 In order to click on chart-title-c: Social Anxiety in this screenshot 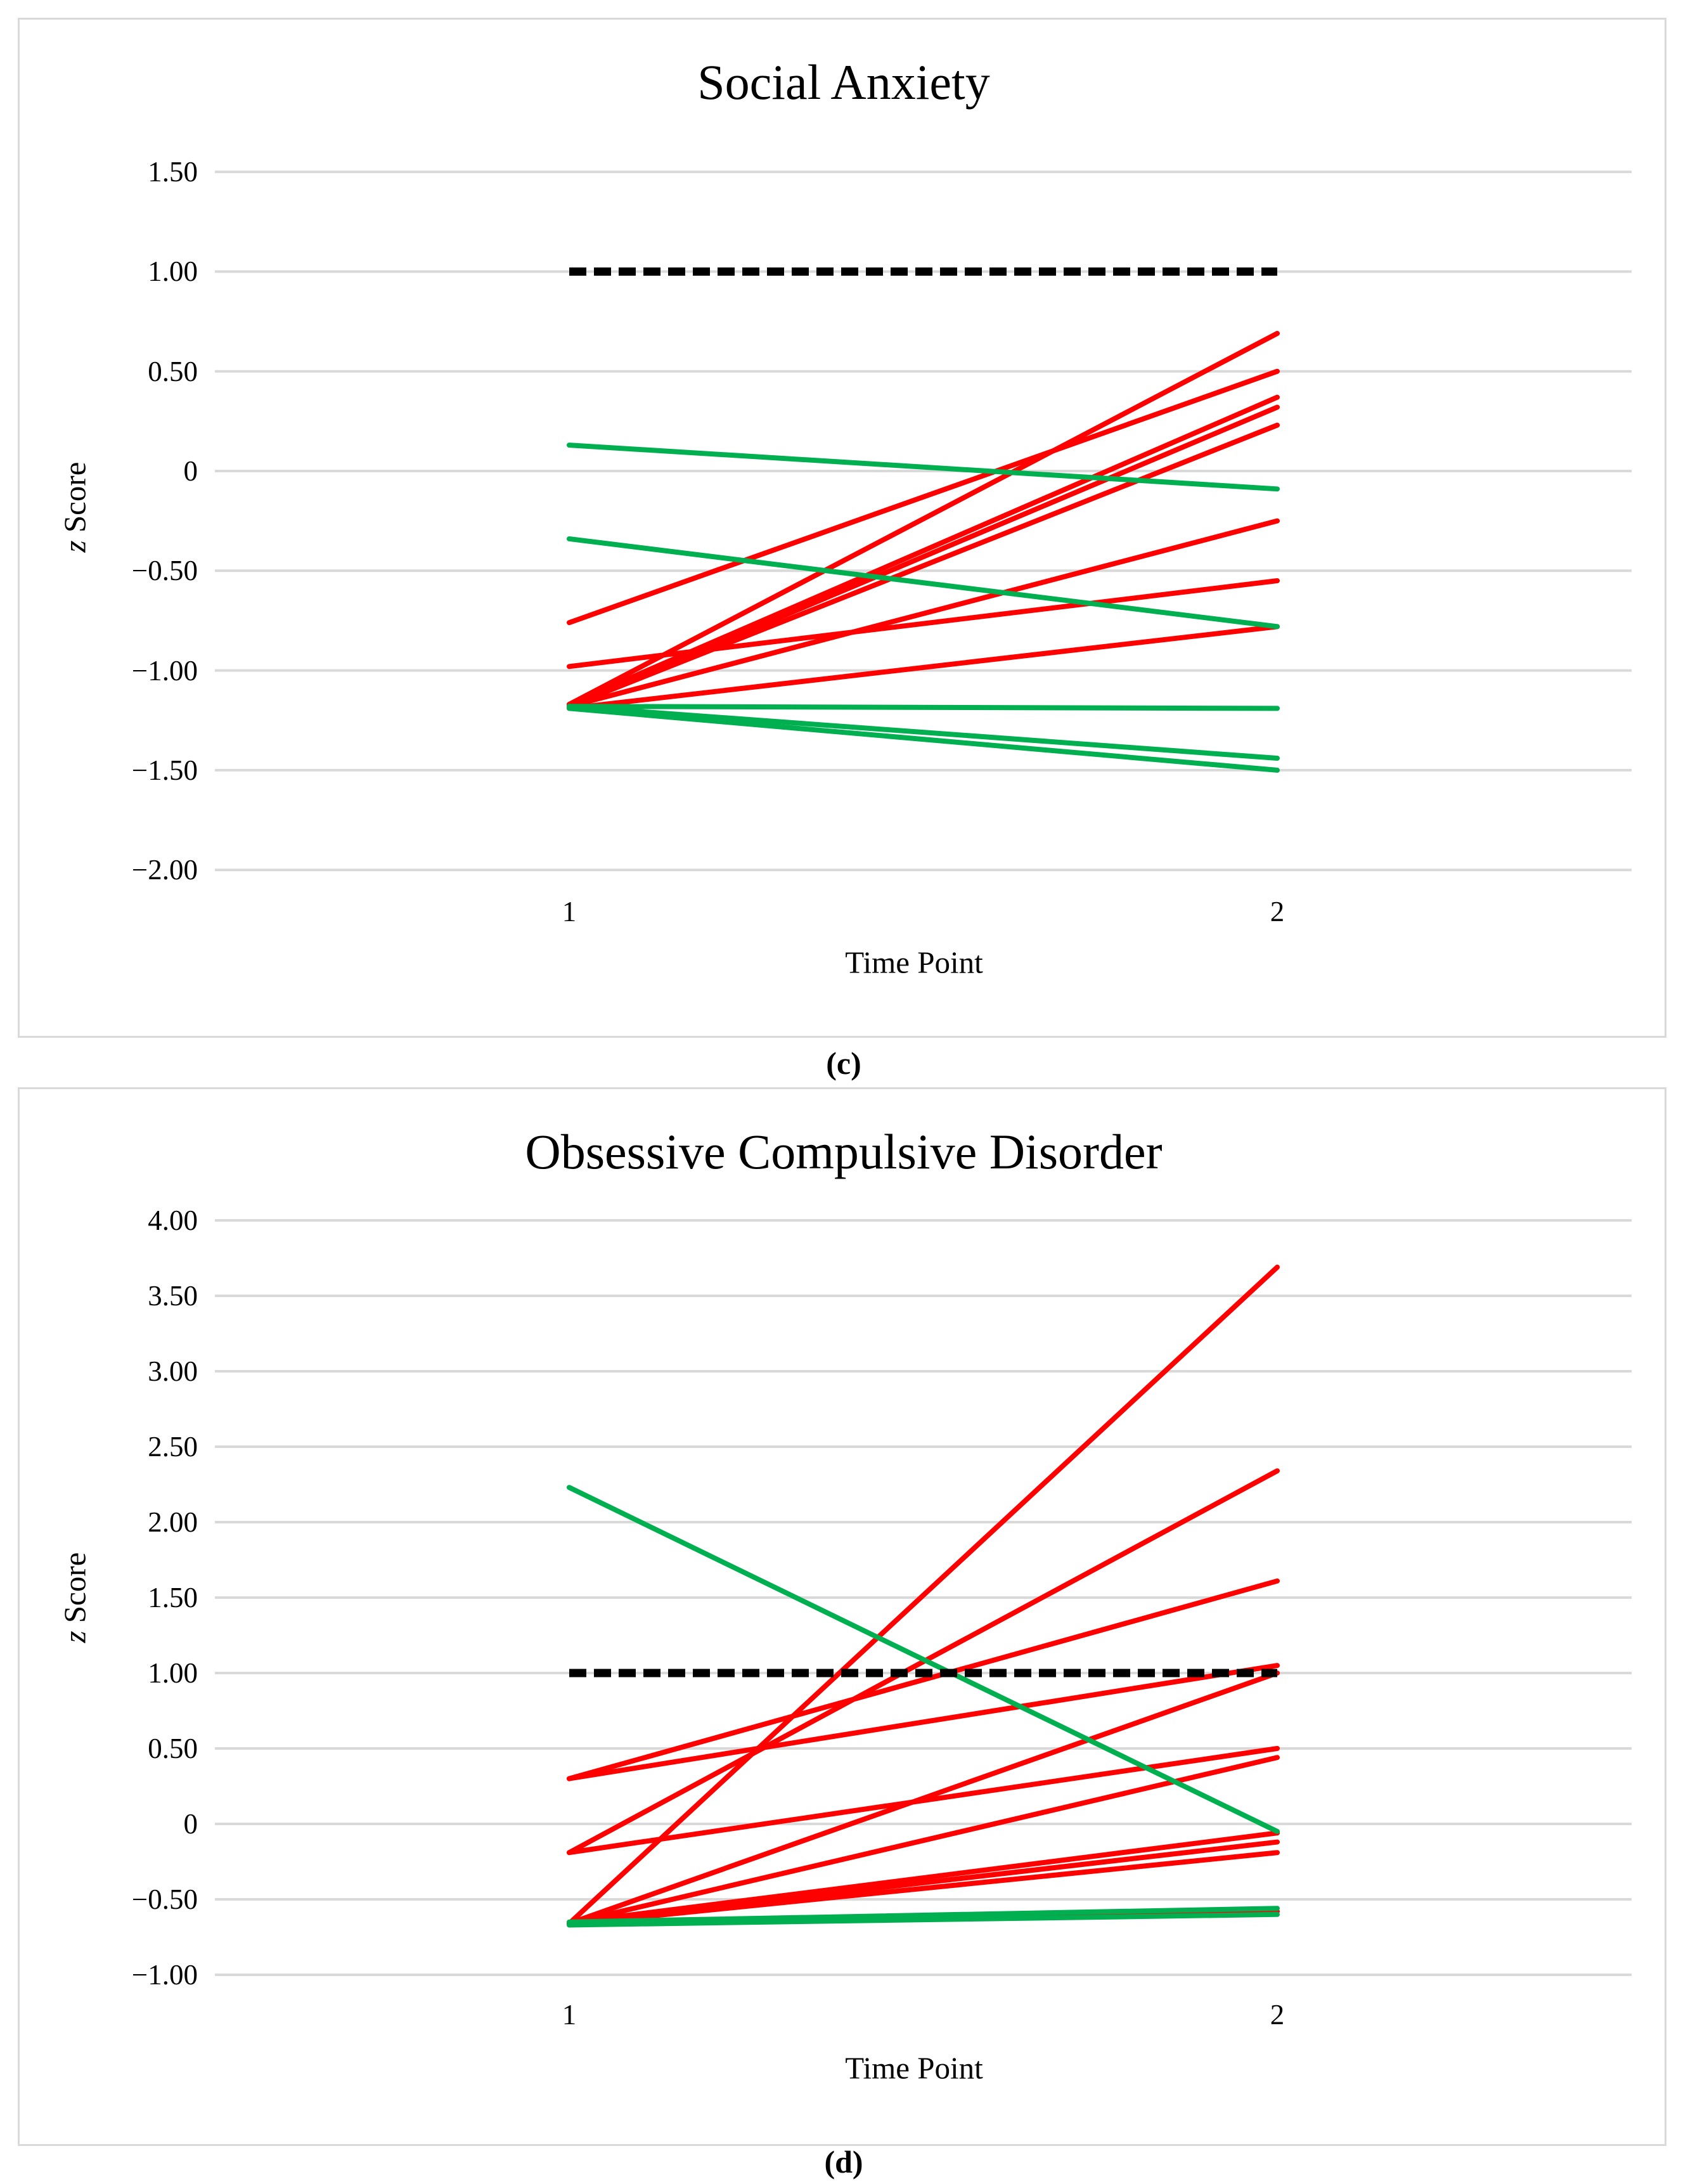, I will do `click(843, 82)`.